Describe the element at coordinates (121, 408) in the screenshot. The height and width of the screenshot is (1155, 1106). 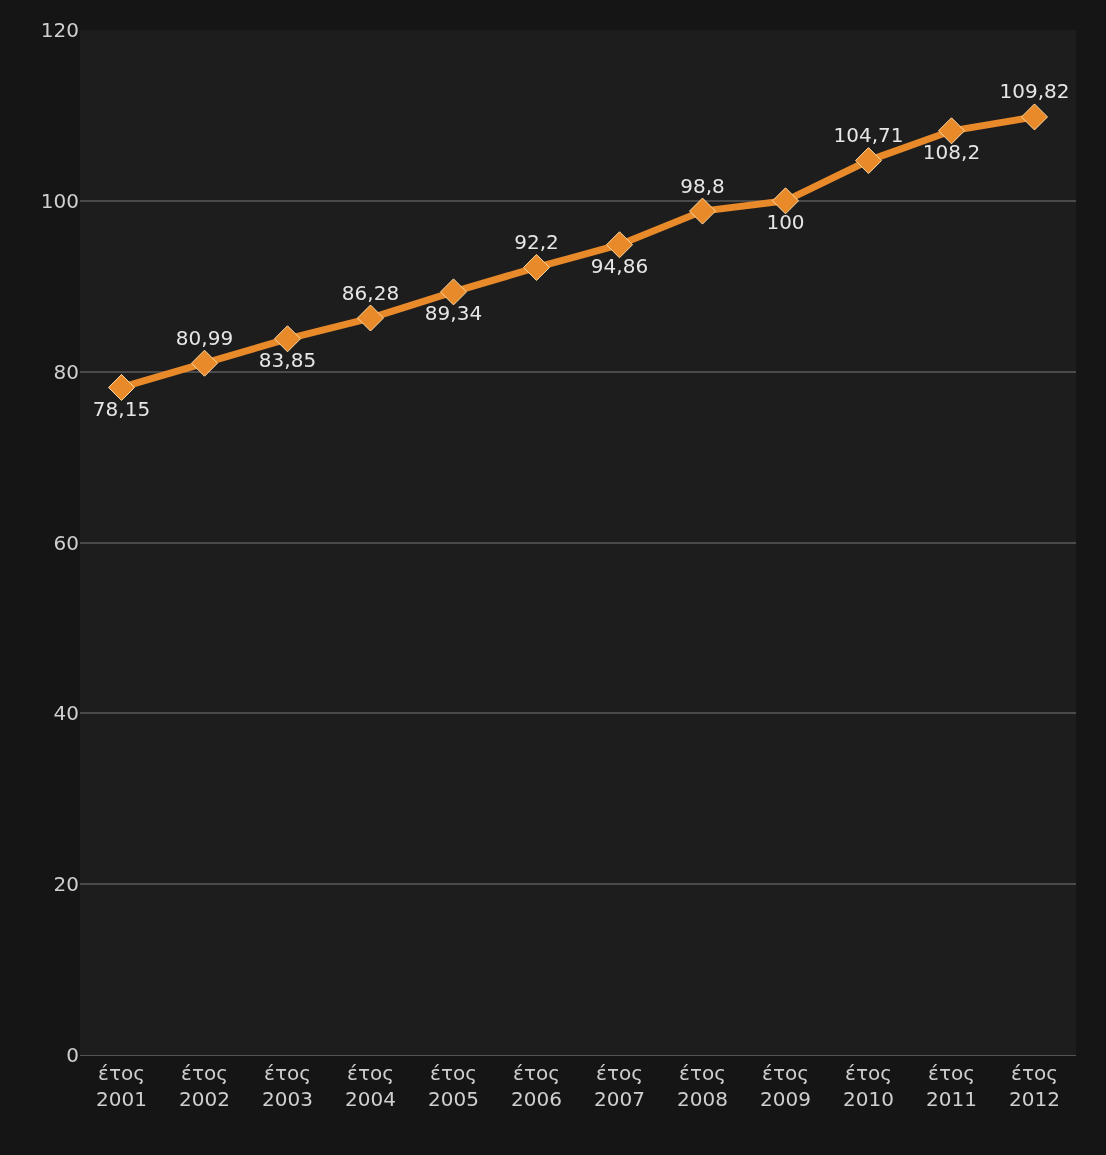
I see `data-label: 78,15` at that location.